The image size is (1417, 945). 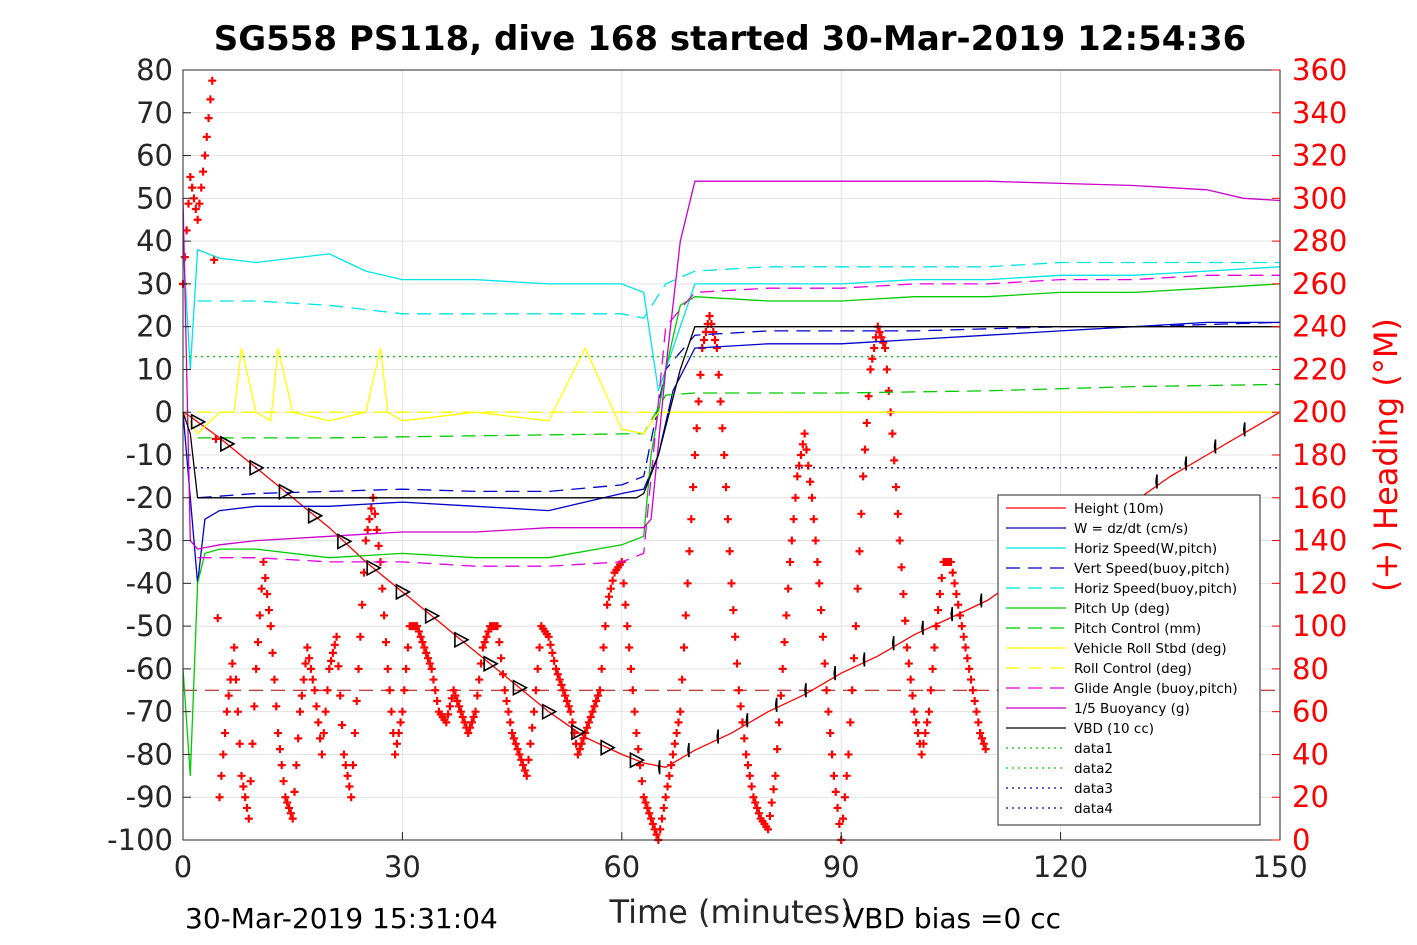 What do you see at coordinates (149, 498) in the screenshot?
I see `y-tick-label: -20` at bounding box center [149, 498].